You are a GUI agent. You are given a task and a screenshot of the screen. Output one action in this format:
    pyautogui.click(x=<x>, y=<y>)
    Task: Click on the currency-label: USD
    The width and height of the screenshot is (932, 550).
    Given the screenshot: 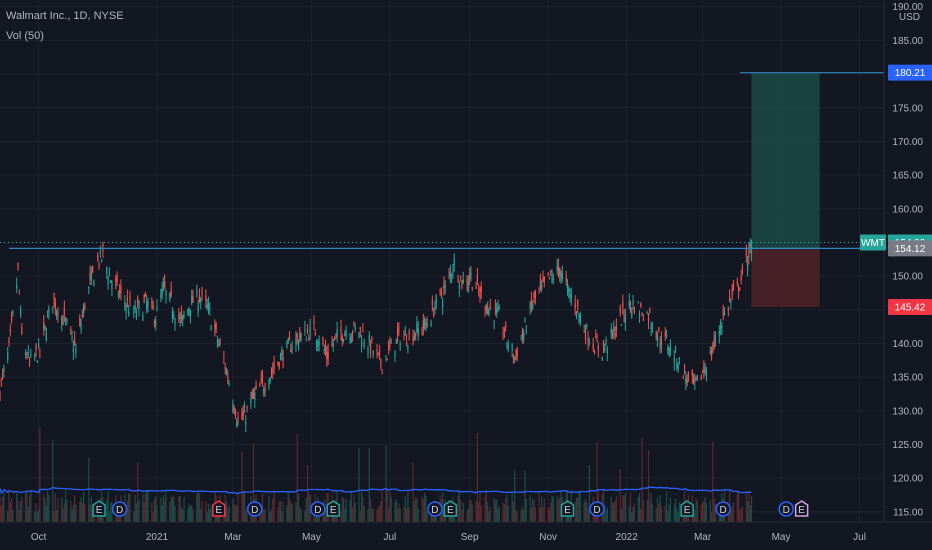 What is the action you would take?
    pyautogui.click(x=909, y=17)
    